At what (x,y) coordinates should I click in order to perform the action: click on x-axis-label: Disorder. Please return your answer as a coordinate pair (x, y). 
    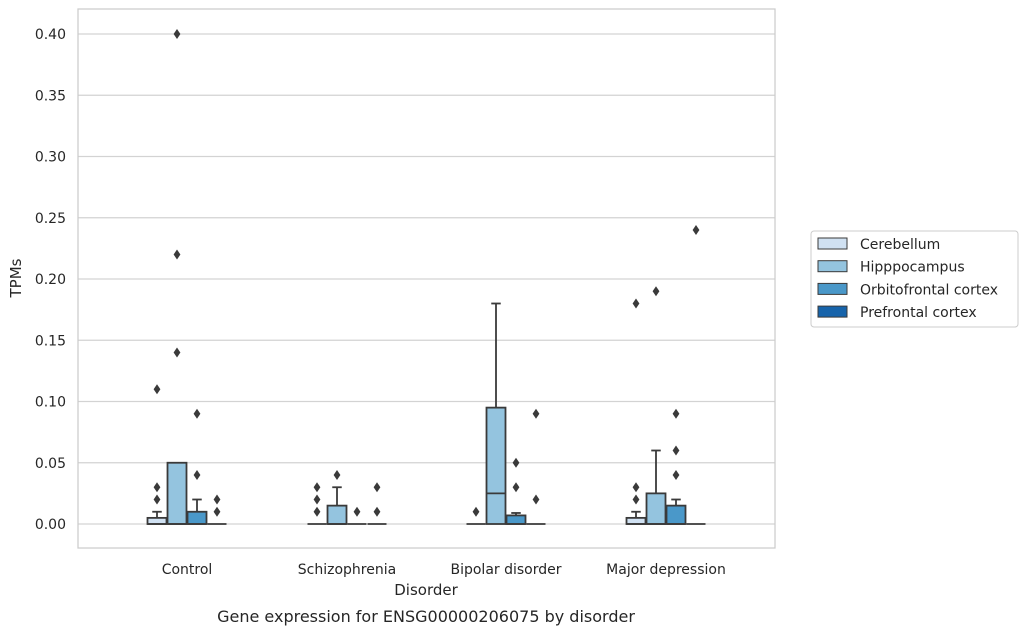
    Looking at the image, I should click on (426, 590).